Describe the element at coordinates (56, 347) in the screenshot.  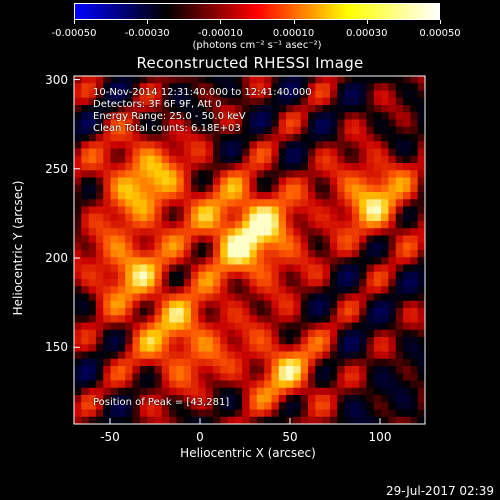
I see `y-tick-label: 150` at that location.